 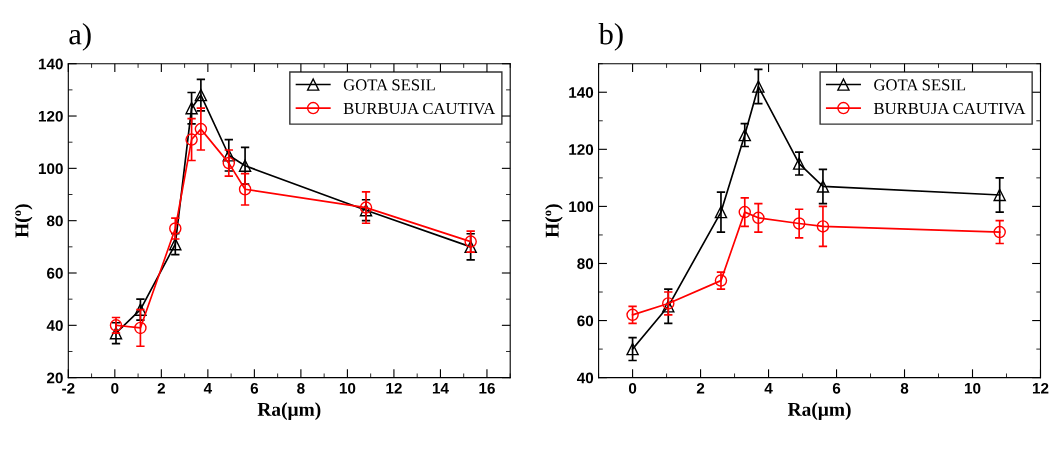 I want to click on chart-title: a), so click(x=80, y=37).